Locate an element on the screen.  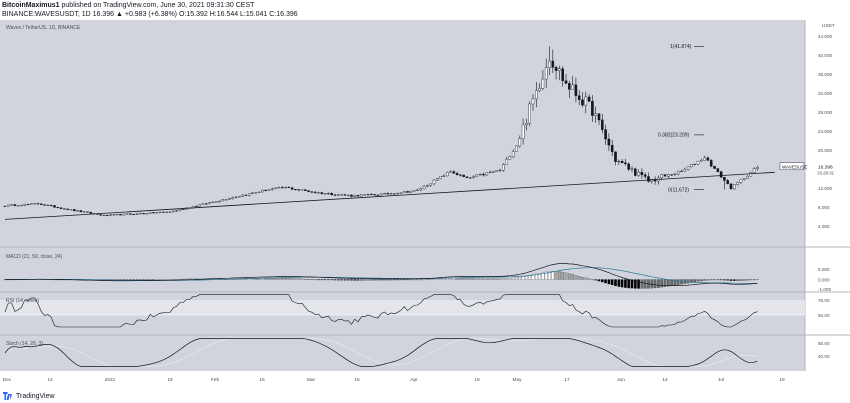
time-tick-label: May is located at coordinates (517, 380).